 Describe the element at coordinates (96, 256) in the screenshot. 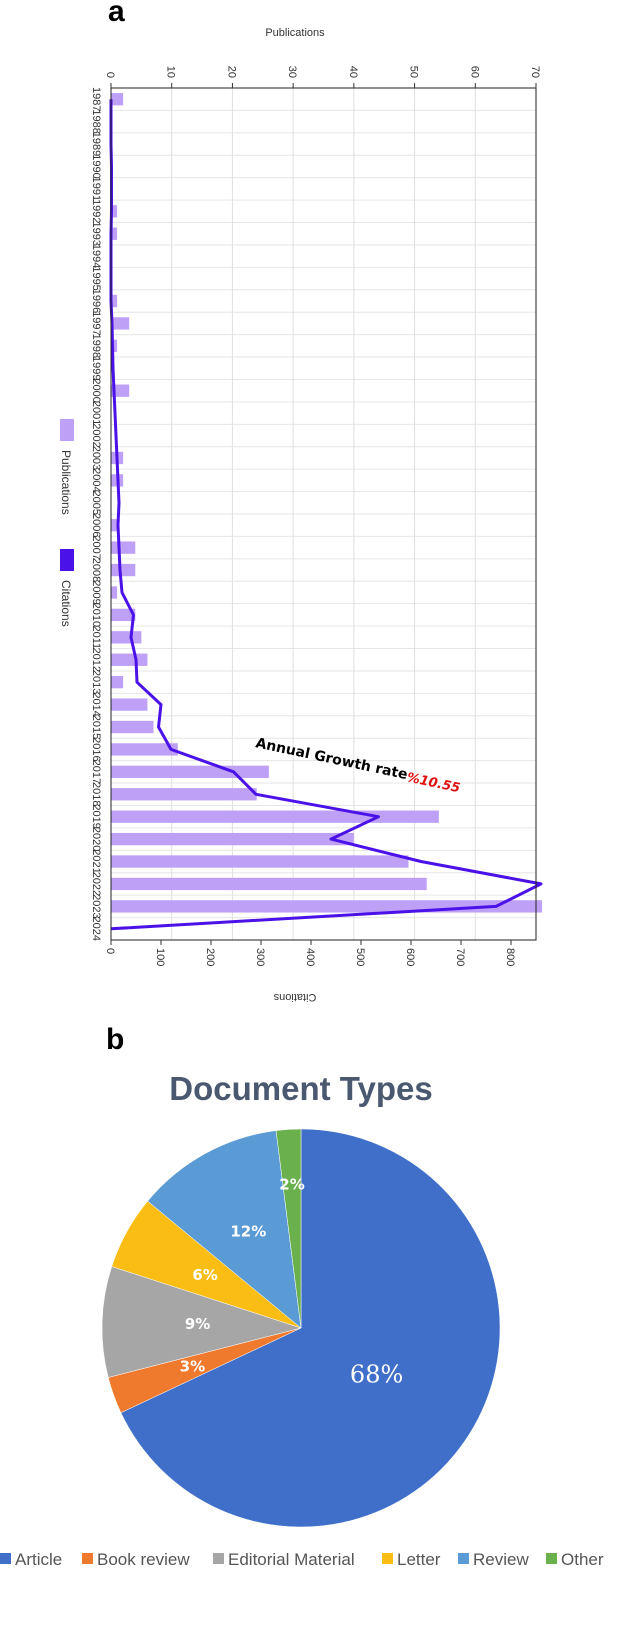

I see `year-label-1994: 1994` at that location.